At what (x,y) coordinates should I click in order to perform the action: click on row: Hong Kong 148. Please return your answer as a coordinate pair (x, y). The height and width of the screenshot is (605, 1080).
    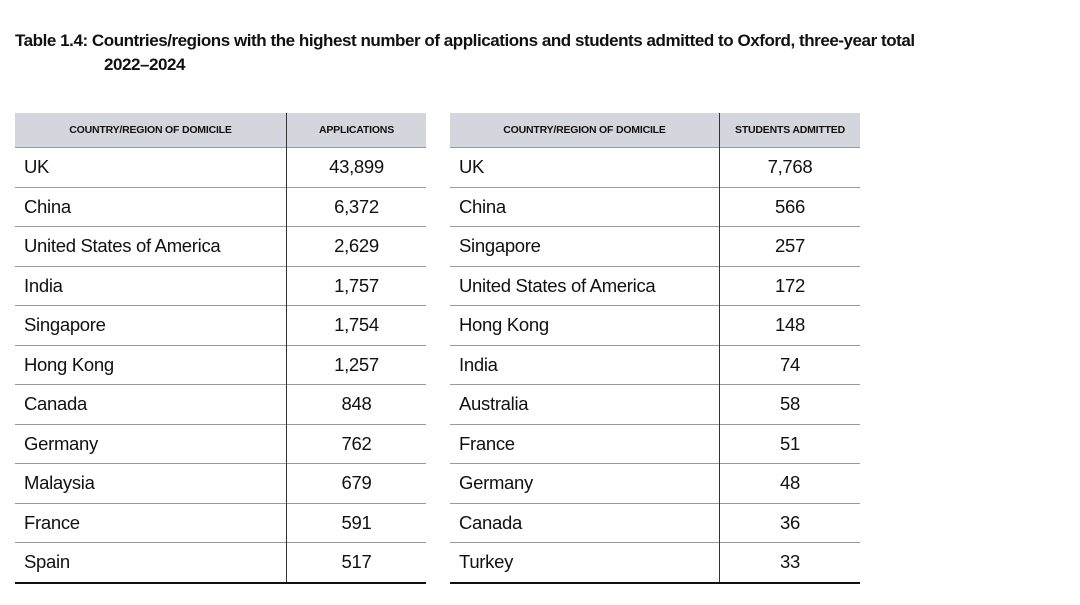
    Looking at the image, I should click on (655, 325).